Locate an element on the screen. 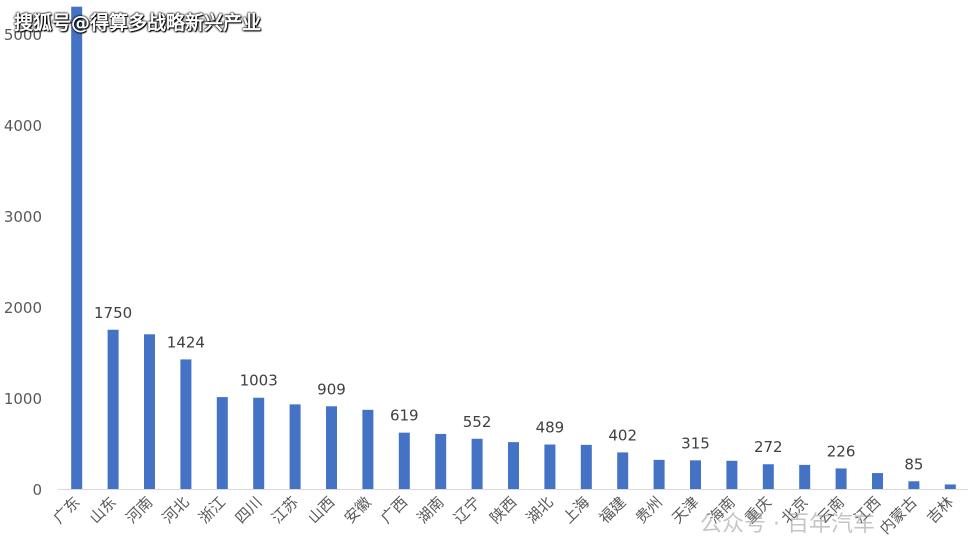 The height and width of the screenshot is (554, 972). bar-山东 is located at coordinates (113, 409).